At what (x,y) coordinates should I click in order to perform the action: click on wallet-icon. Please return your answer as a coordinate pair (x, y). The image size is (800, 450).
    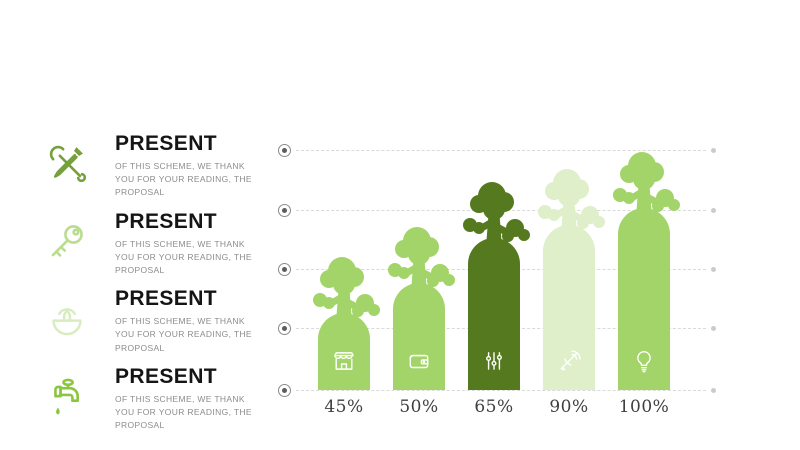
    Looking at the image, I should click on (419, 361).